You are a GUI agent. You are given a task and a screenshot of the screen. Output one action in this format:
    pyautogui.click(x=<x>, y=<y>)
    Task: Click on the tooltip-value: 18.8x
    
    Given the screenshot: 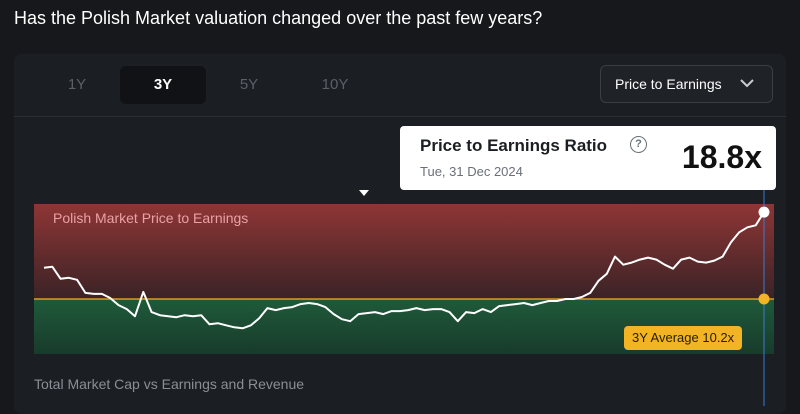 What is the action you would take?
    pyautogui.click(x=721, y=157)
    